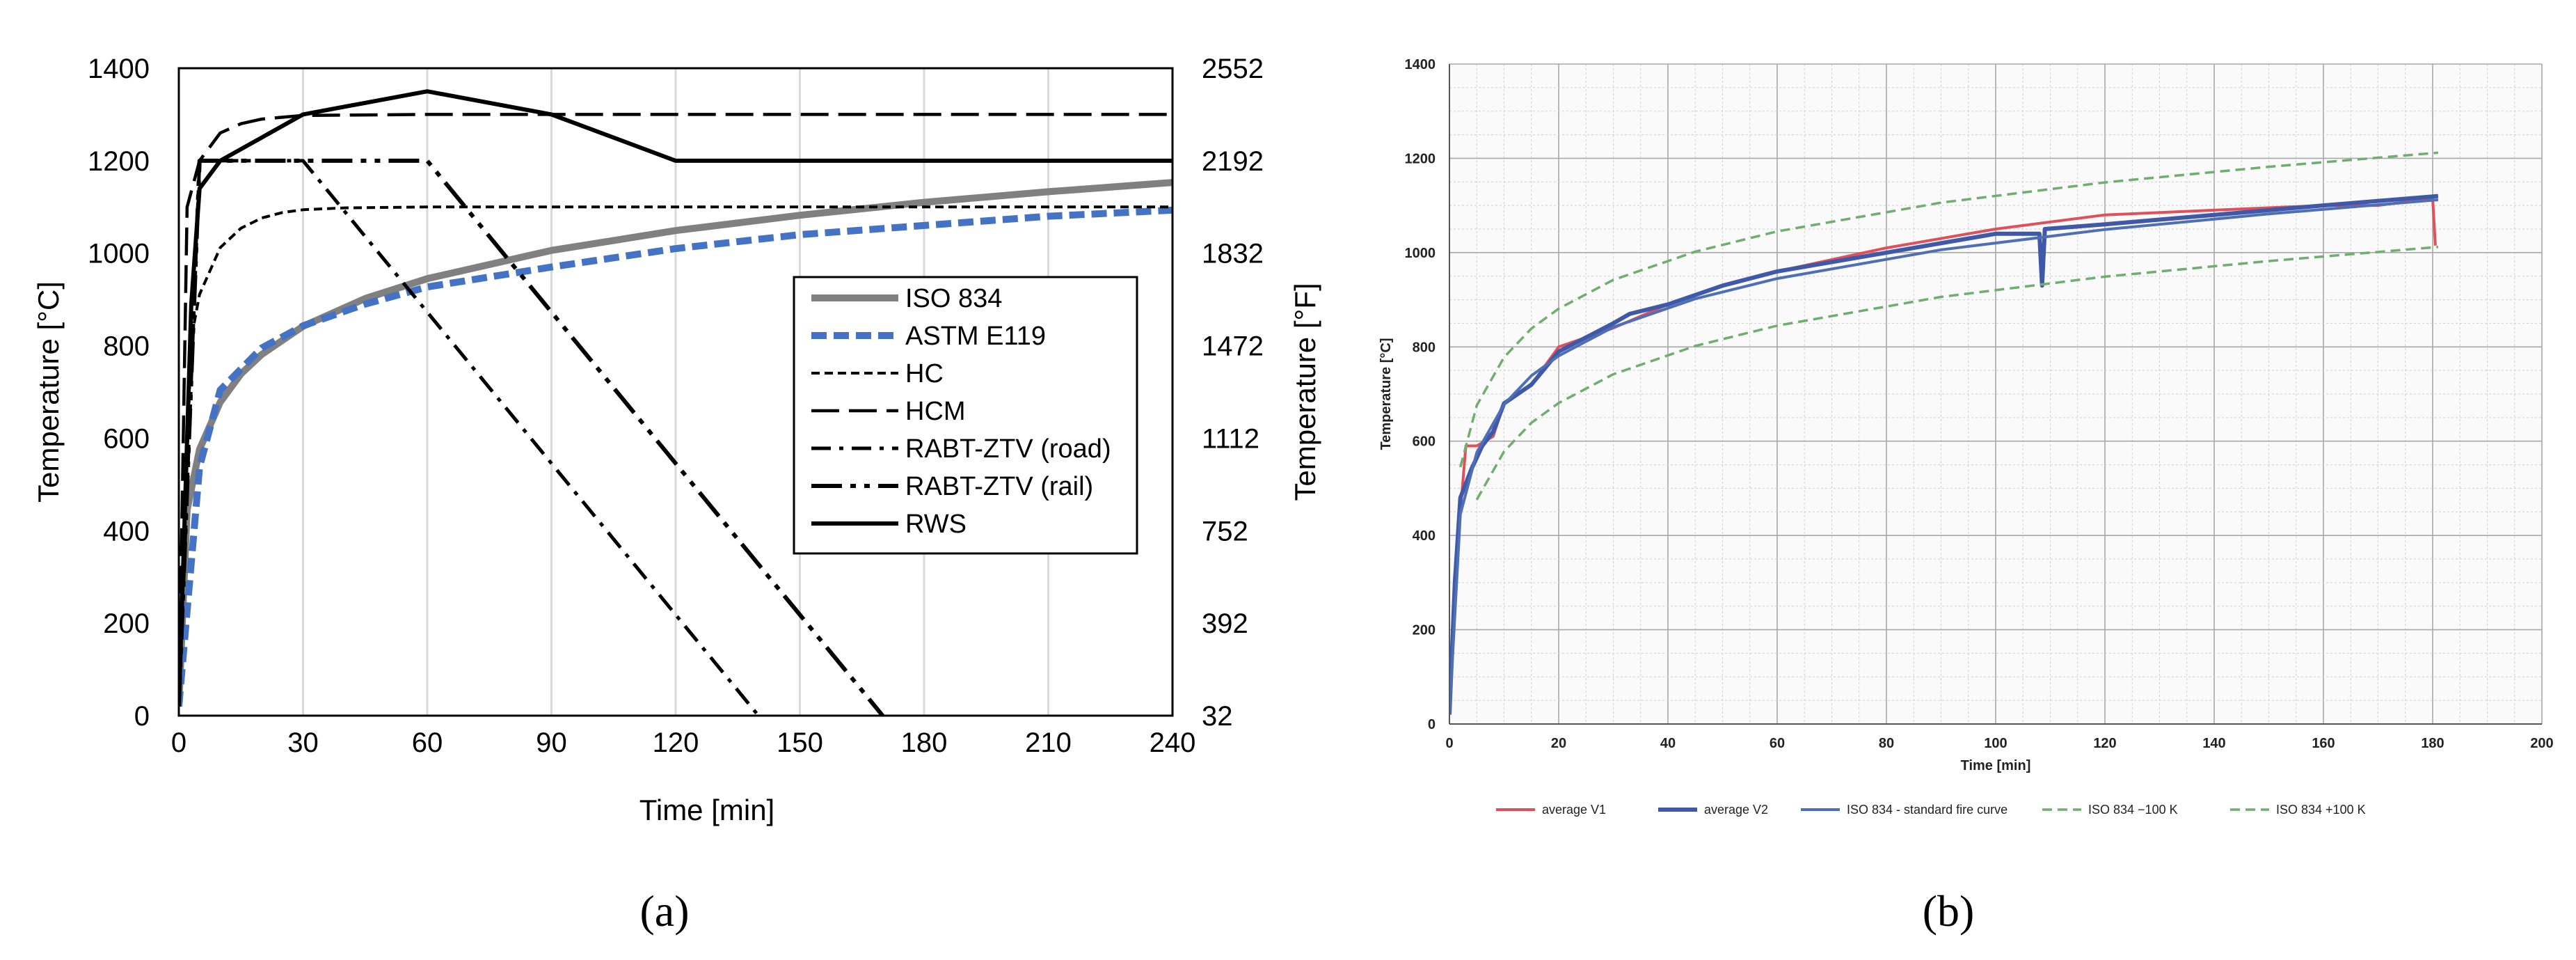 The image size is (2576, 960). What do you see at coordinates (1233, 69) in the screenshot?
I see `chart-a-y2tick-label: 2552` at bounding box center [1233, 69].